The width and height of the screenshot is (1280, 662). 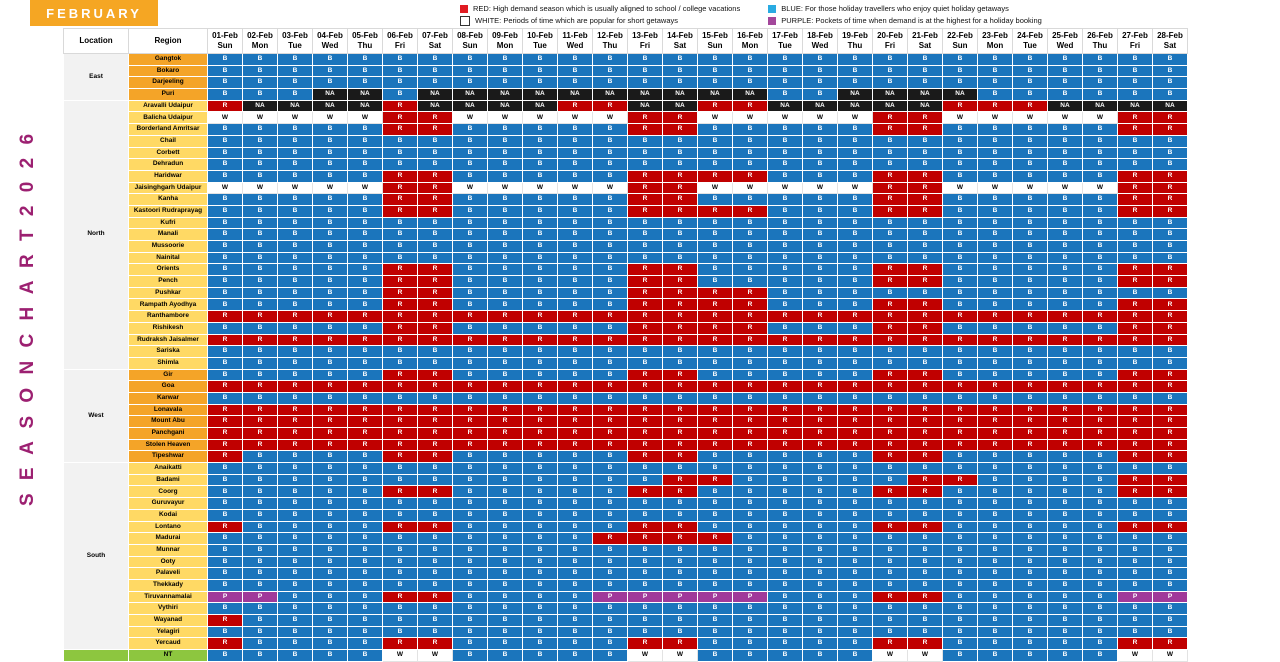 I want to click on region-label: Borderland Amritsar, so click(x=168, y=129).